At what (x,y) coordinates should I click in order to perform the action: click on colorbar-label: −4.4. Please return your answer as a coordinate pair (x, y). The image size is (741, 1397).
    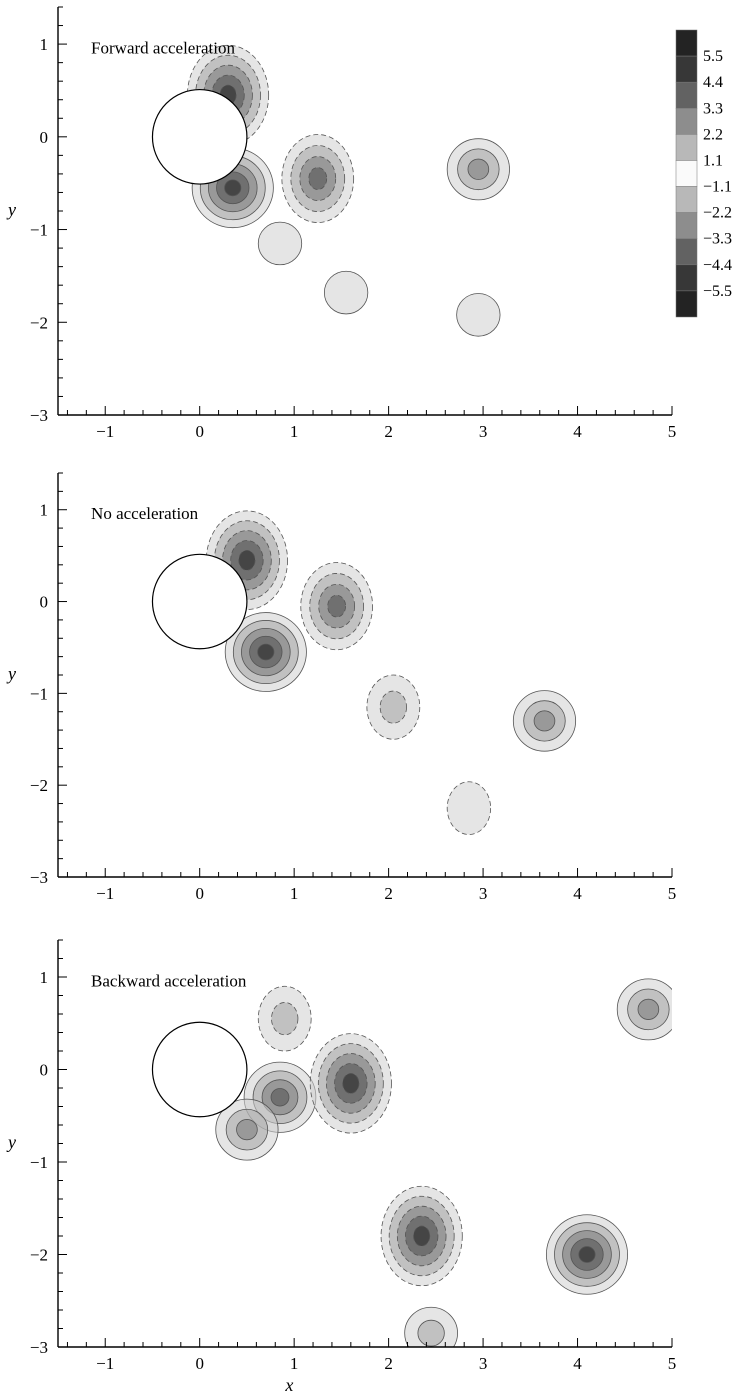
    Looking at the image, I should click on (717, 265).